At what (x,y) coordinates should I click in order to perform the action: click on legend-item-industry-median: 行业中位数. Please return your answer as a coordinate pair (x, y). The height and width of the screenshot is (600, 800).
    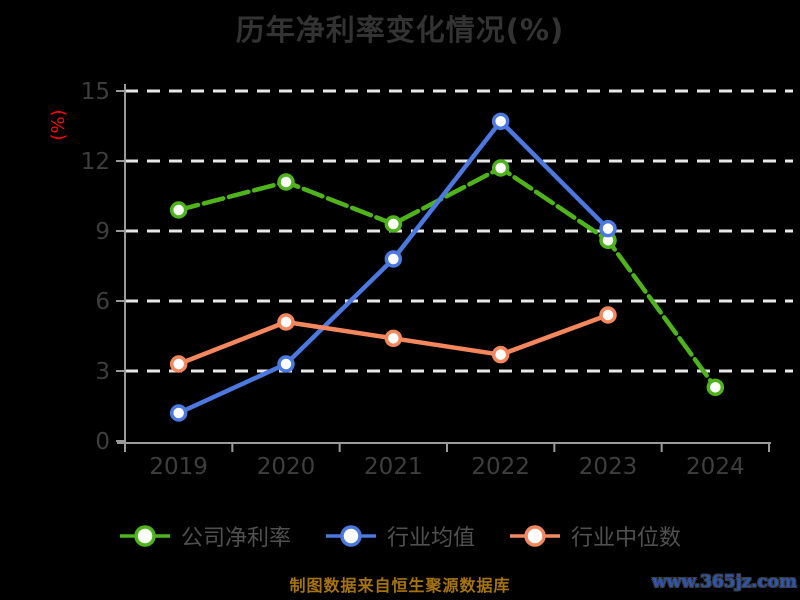
    Looking at the image, I should click on (595, 536).